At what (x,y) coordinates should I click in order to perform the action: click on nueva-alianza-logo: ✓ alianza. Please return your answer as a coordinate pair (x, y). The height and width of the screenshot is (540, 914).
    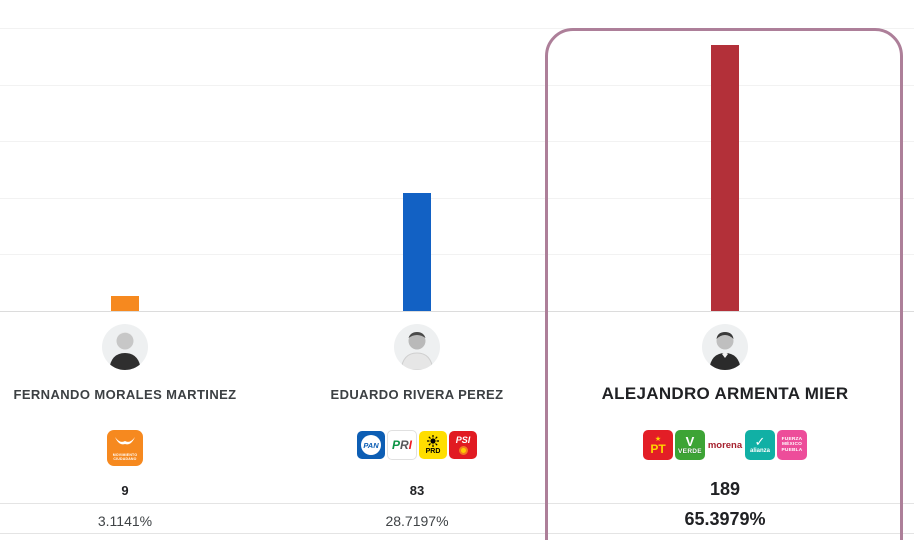
    Looking at the image, I should click on (760, 445).